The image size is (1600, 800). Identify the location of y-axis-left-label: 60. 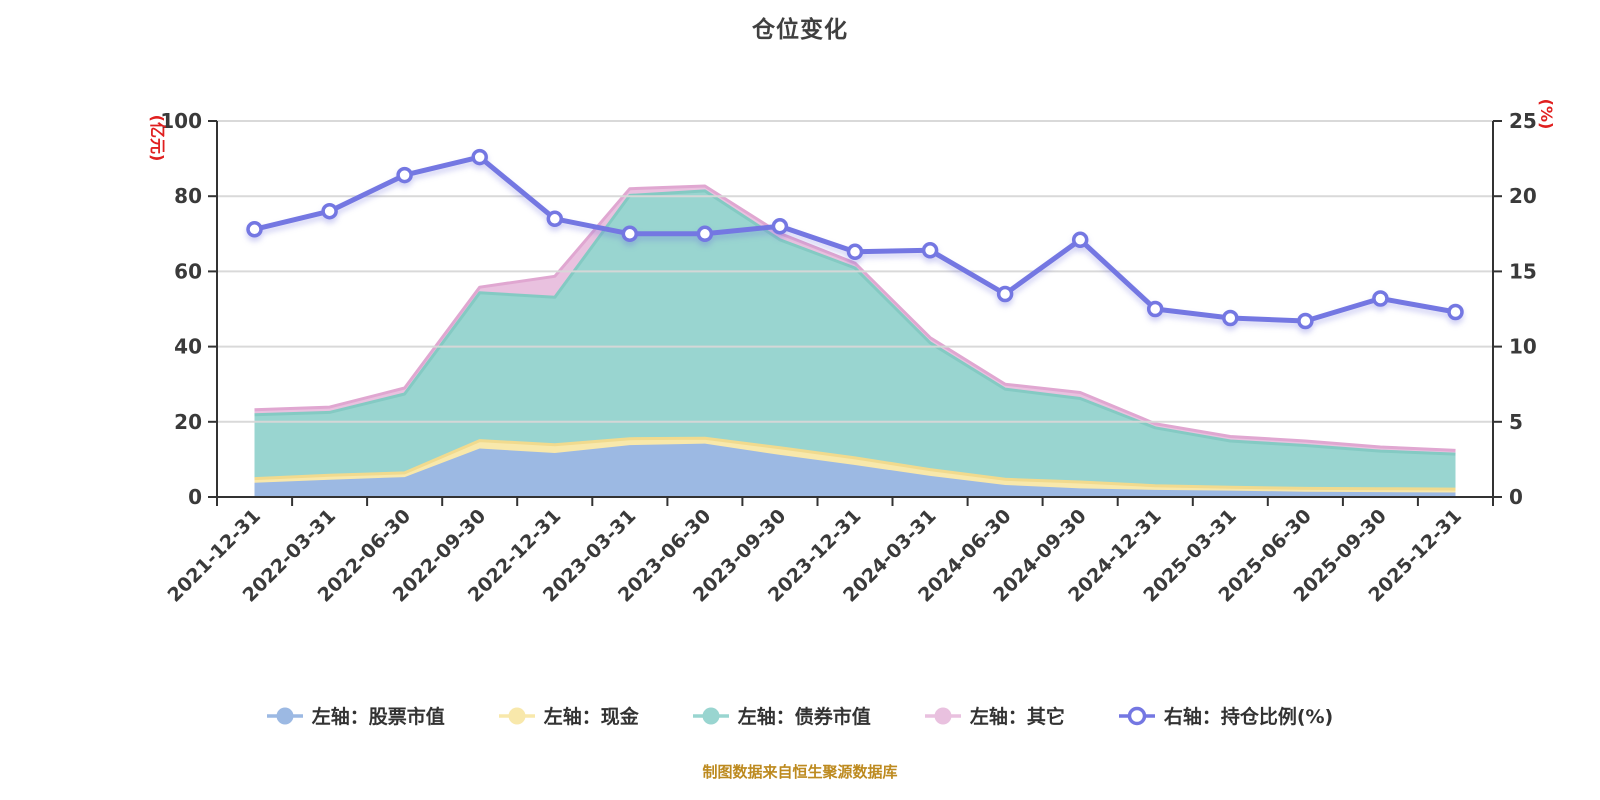
(188, 271).